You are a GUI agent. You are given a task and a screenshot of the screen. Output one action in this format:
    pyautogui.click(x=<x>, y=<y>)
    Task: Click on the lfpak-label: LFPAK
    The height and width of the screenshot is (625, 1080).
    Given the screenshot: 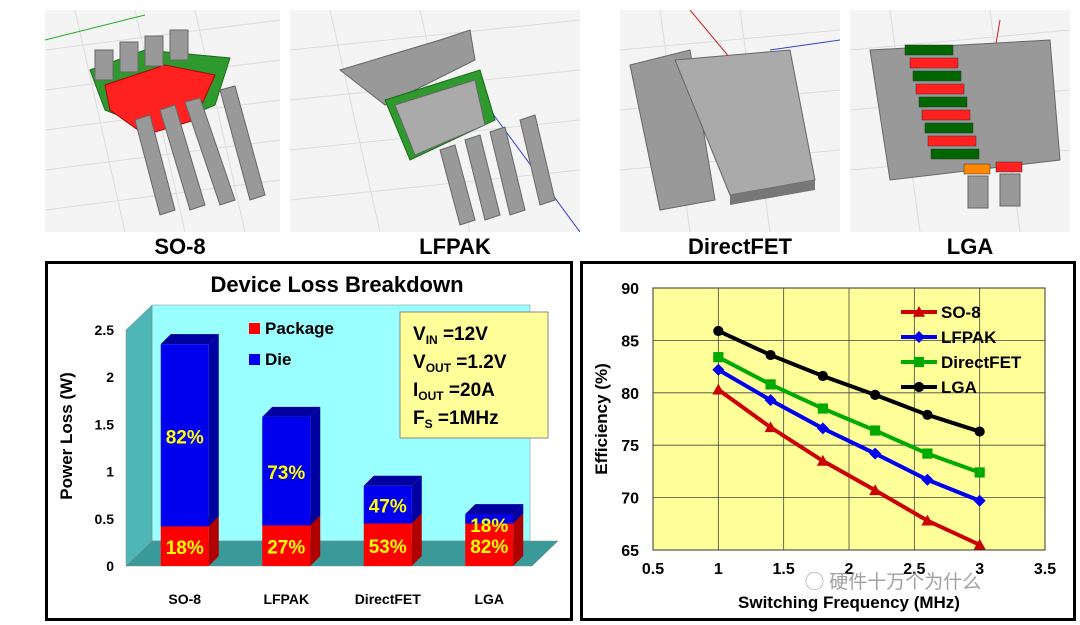 What is the action you would take?
    pyautogui.click(x=455, y=246)
    